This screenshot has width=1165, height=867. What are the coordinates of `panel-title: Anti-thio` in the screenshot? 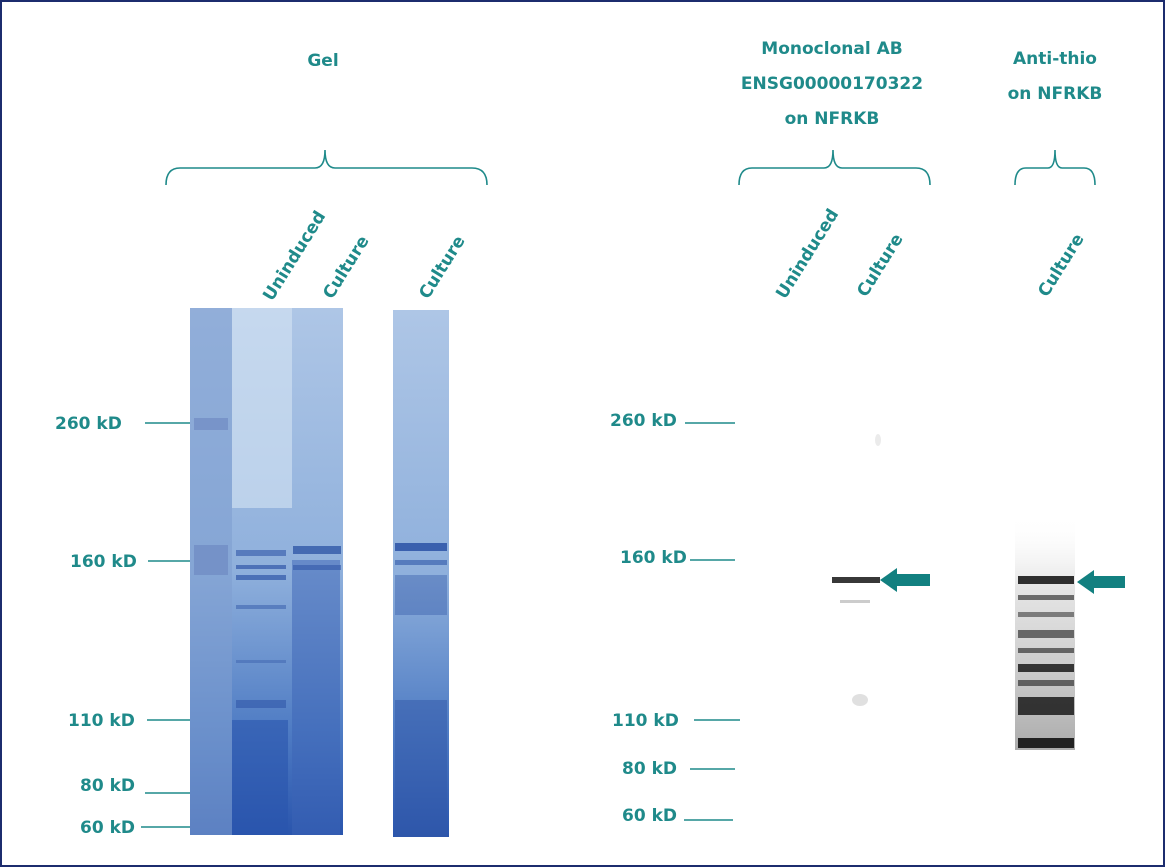 It's located at (1055, 59).